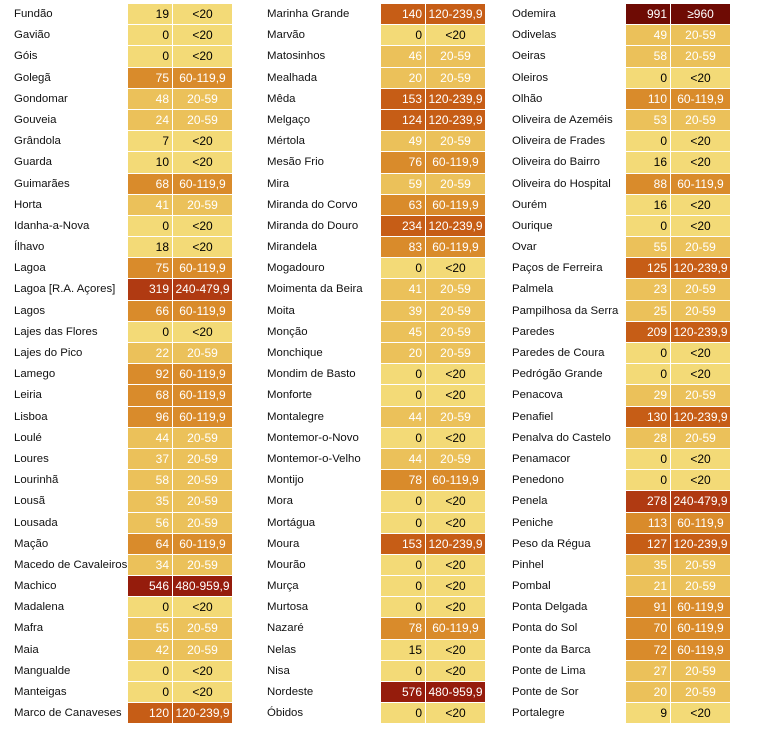 The height and width of the screenshot is (742, 760). I want to click on incidence-value: 83, so click(403, 247).